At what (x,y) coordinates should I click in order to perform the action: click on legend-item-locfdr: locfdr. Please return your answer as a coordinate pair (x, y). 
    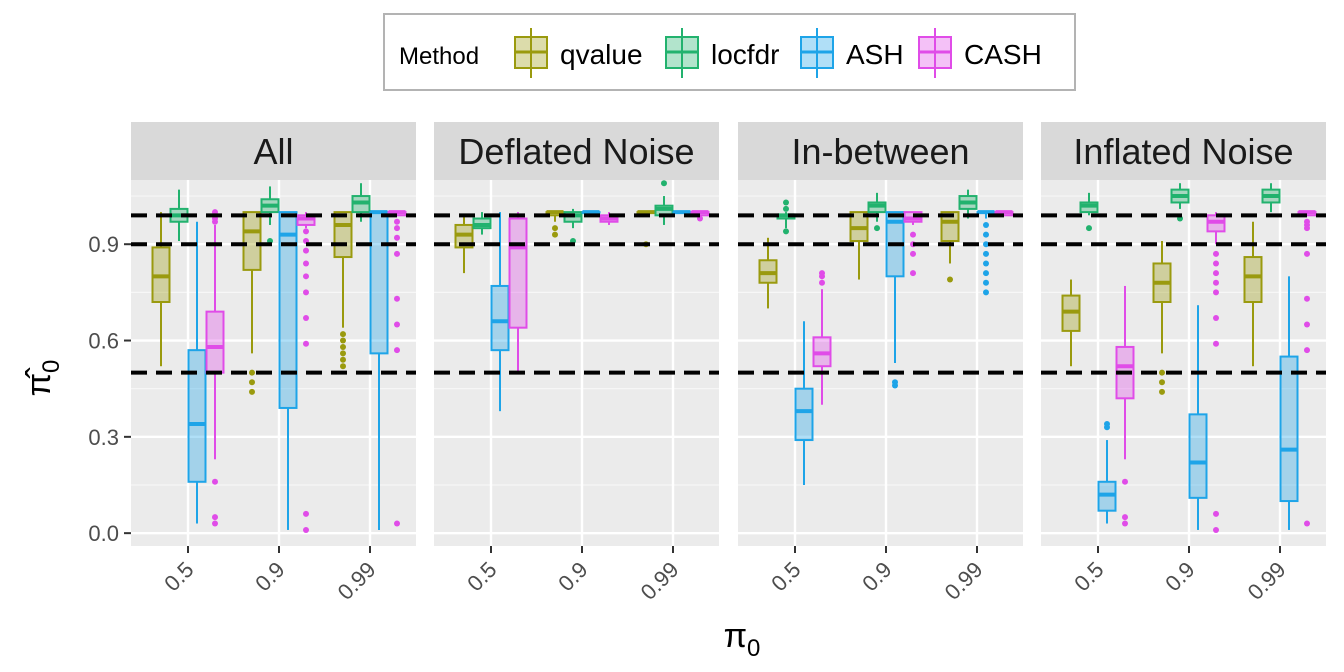
    Looking at the image, I should click on (722, 53).